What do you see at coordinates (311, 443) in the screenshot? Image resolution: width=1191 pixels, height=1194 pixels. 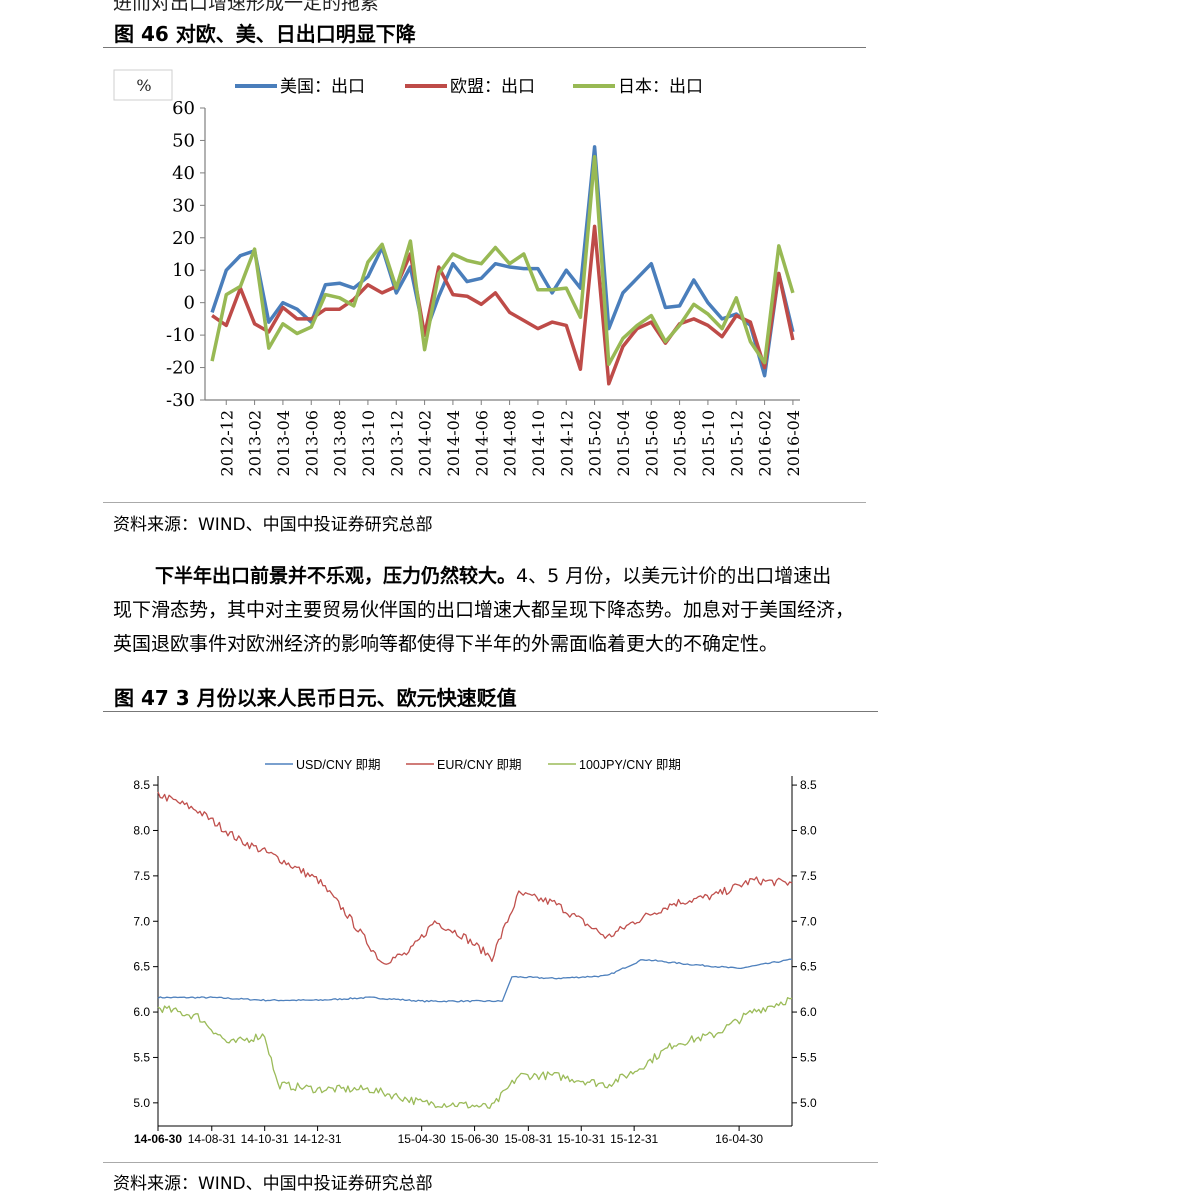 I see `x-tick-label: 2013-06` at bounding box center [311, 443].